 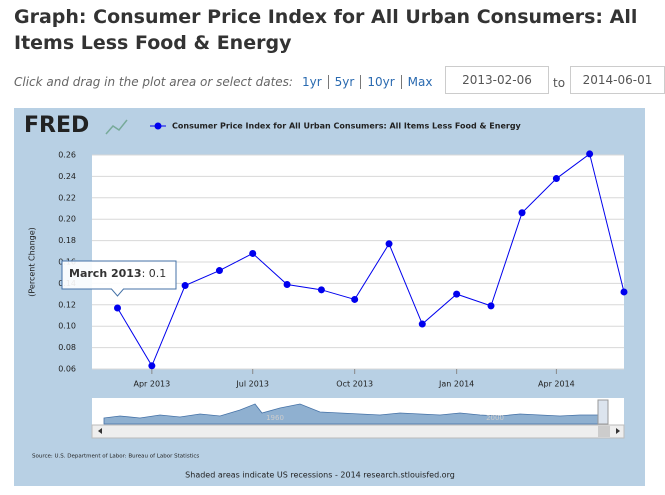 What do you see at coordinates (252, 384) in the screenshot?
I see `x-tick-label: Jul 2013` at bounding box center [252, 384].